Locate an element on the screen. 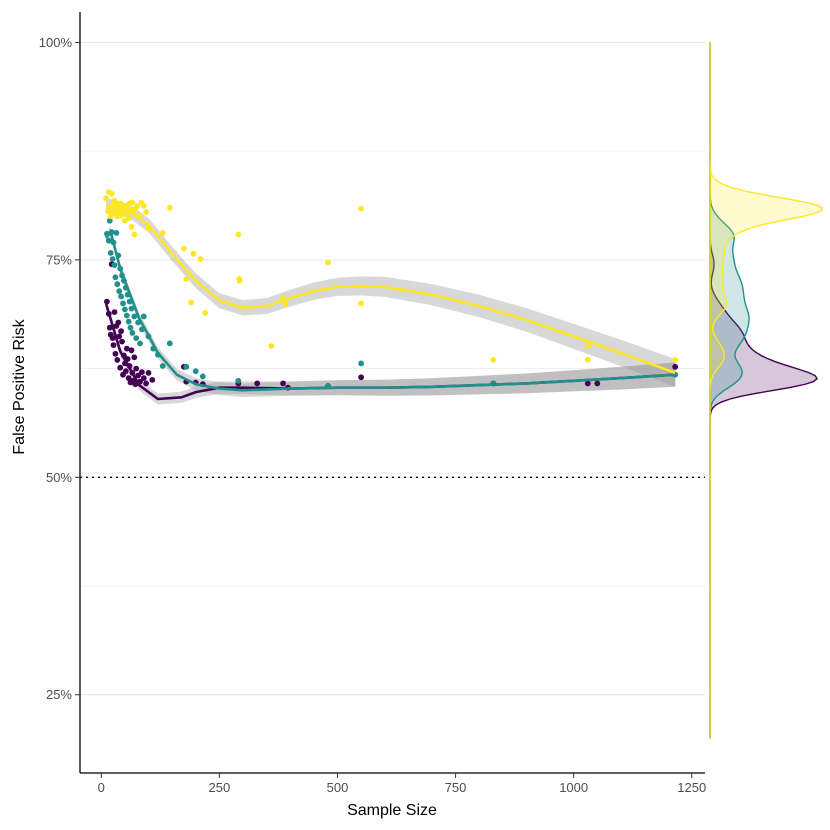 Image resolution: width=830 pixels, height=830 pixels. x-tick-label: 0 is located at coordinates (101, 787).